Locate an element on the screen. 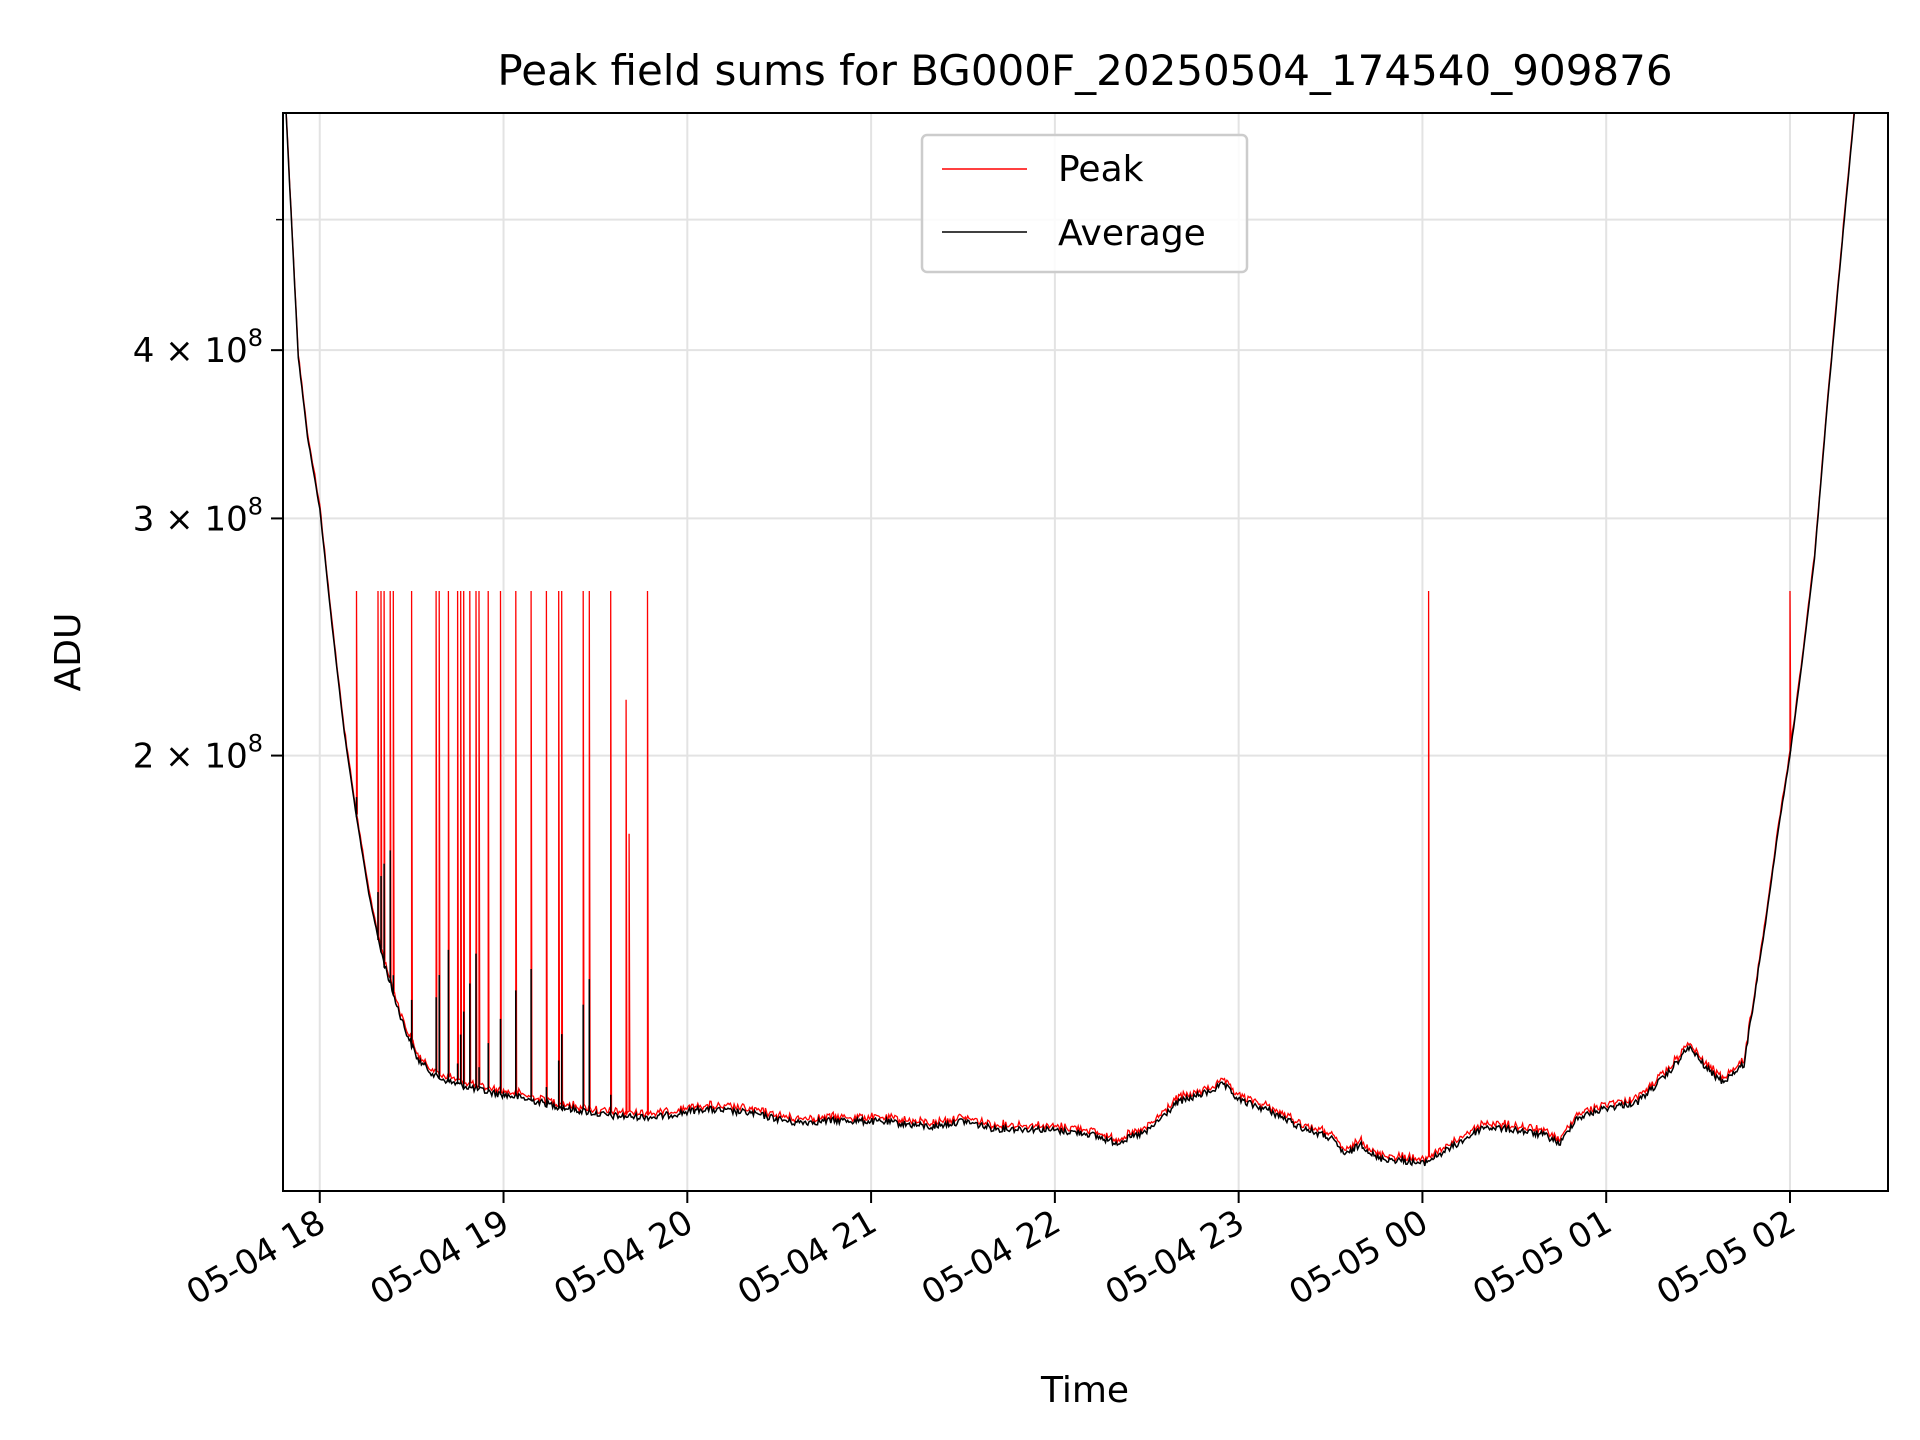 The height and width of the screenshot is (1440, 1920). x-tick-label: 05-05 00 is located at coordinates (1359, 1257).